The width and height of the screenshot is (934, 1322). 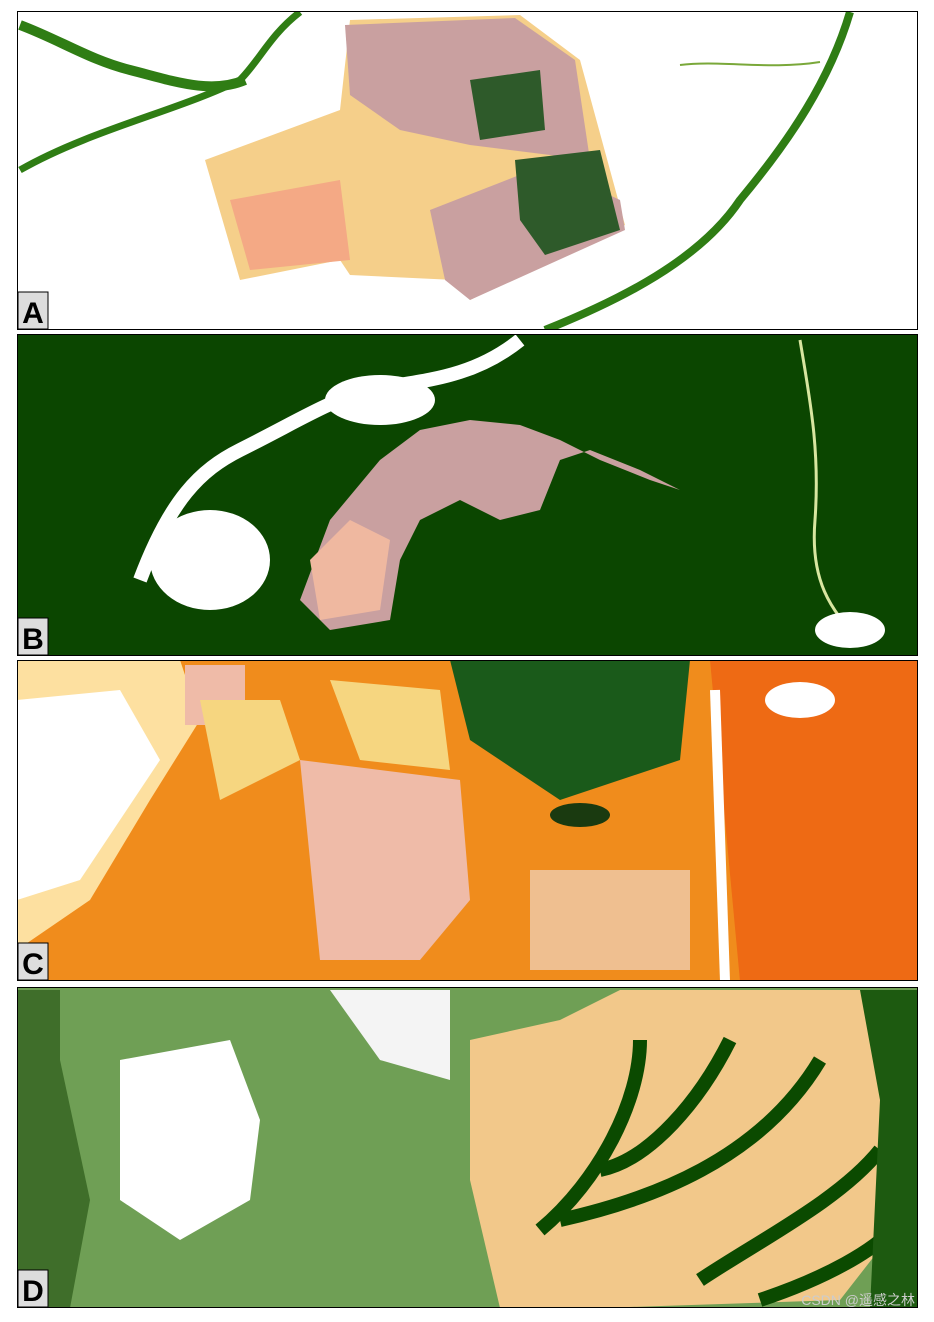 I want to click on panel-label: C, so click(x=33, y=964).